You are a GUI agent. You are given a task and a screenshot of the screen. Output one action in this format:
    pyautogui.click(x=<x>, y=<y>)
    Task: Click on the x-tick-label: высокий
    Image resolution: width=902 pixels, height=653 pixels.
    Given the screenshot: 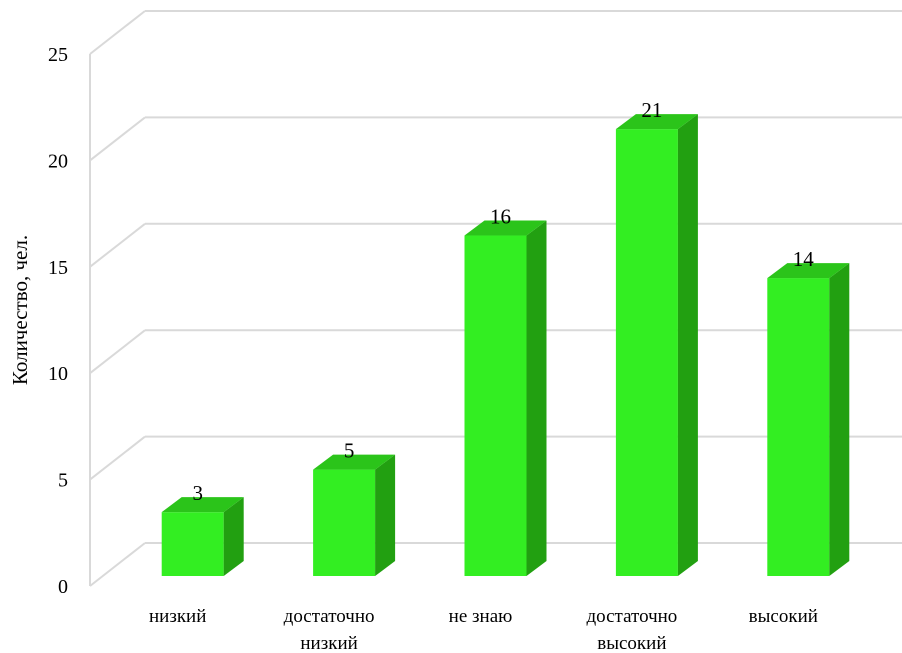 What is the action you would take?
    pyautogui.click(x=783, y=616)
    